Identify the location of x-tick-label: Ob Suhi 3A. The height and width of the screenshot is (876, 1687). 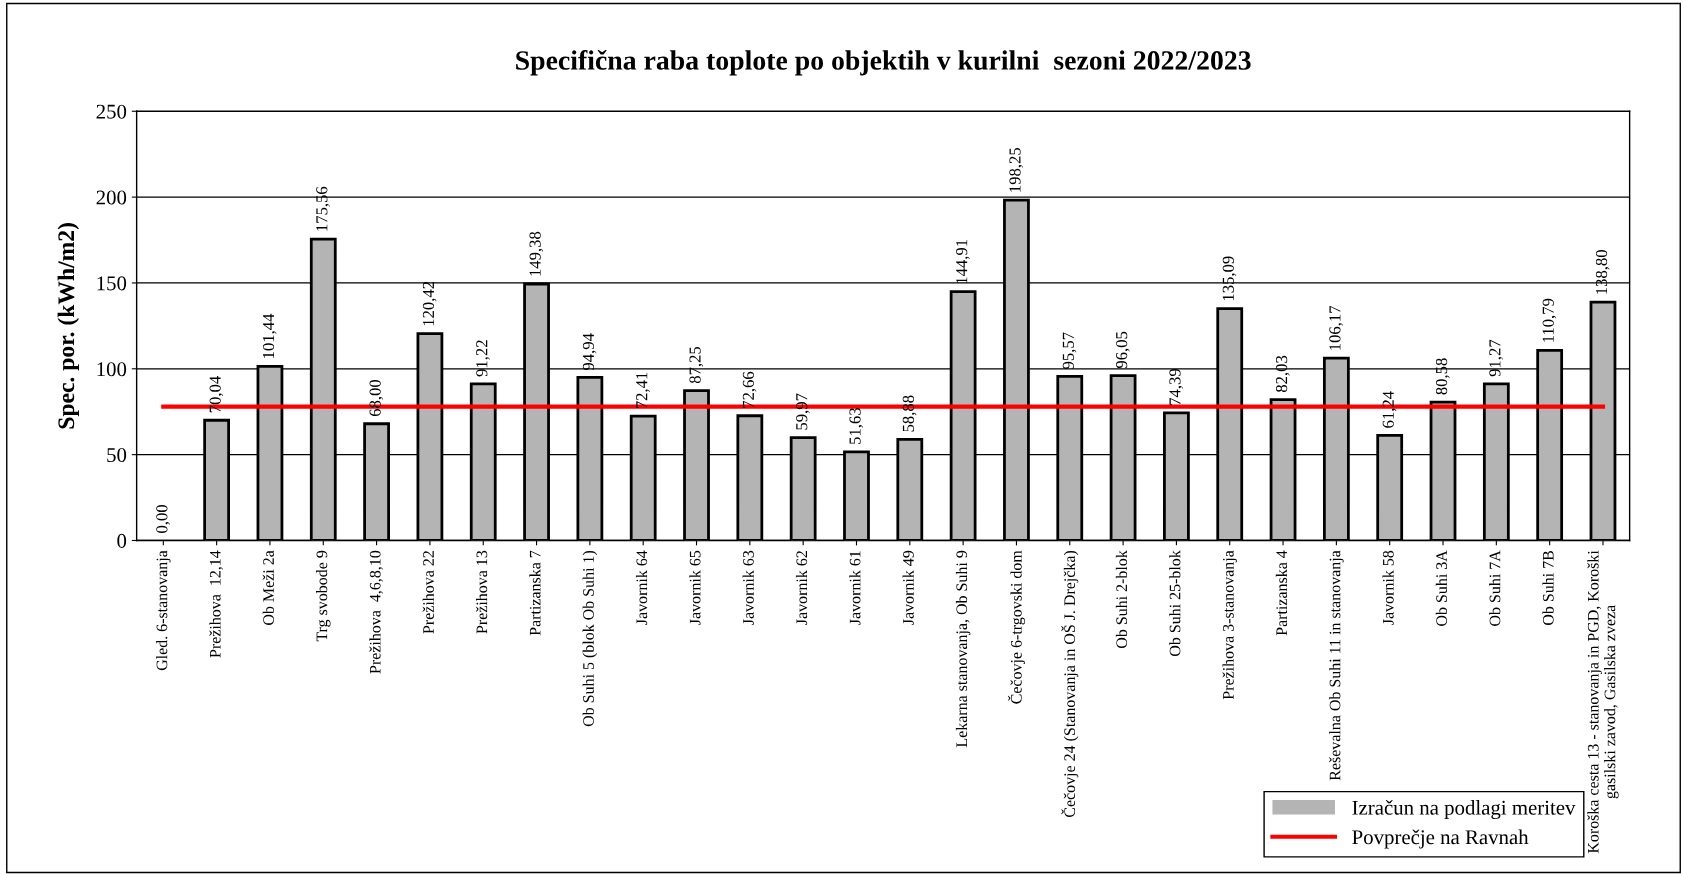
(1441, 588).